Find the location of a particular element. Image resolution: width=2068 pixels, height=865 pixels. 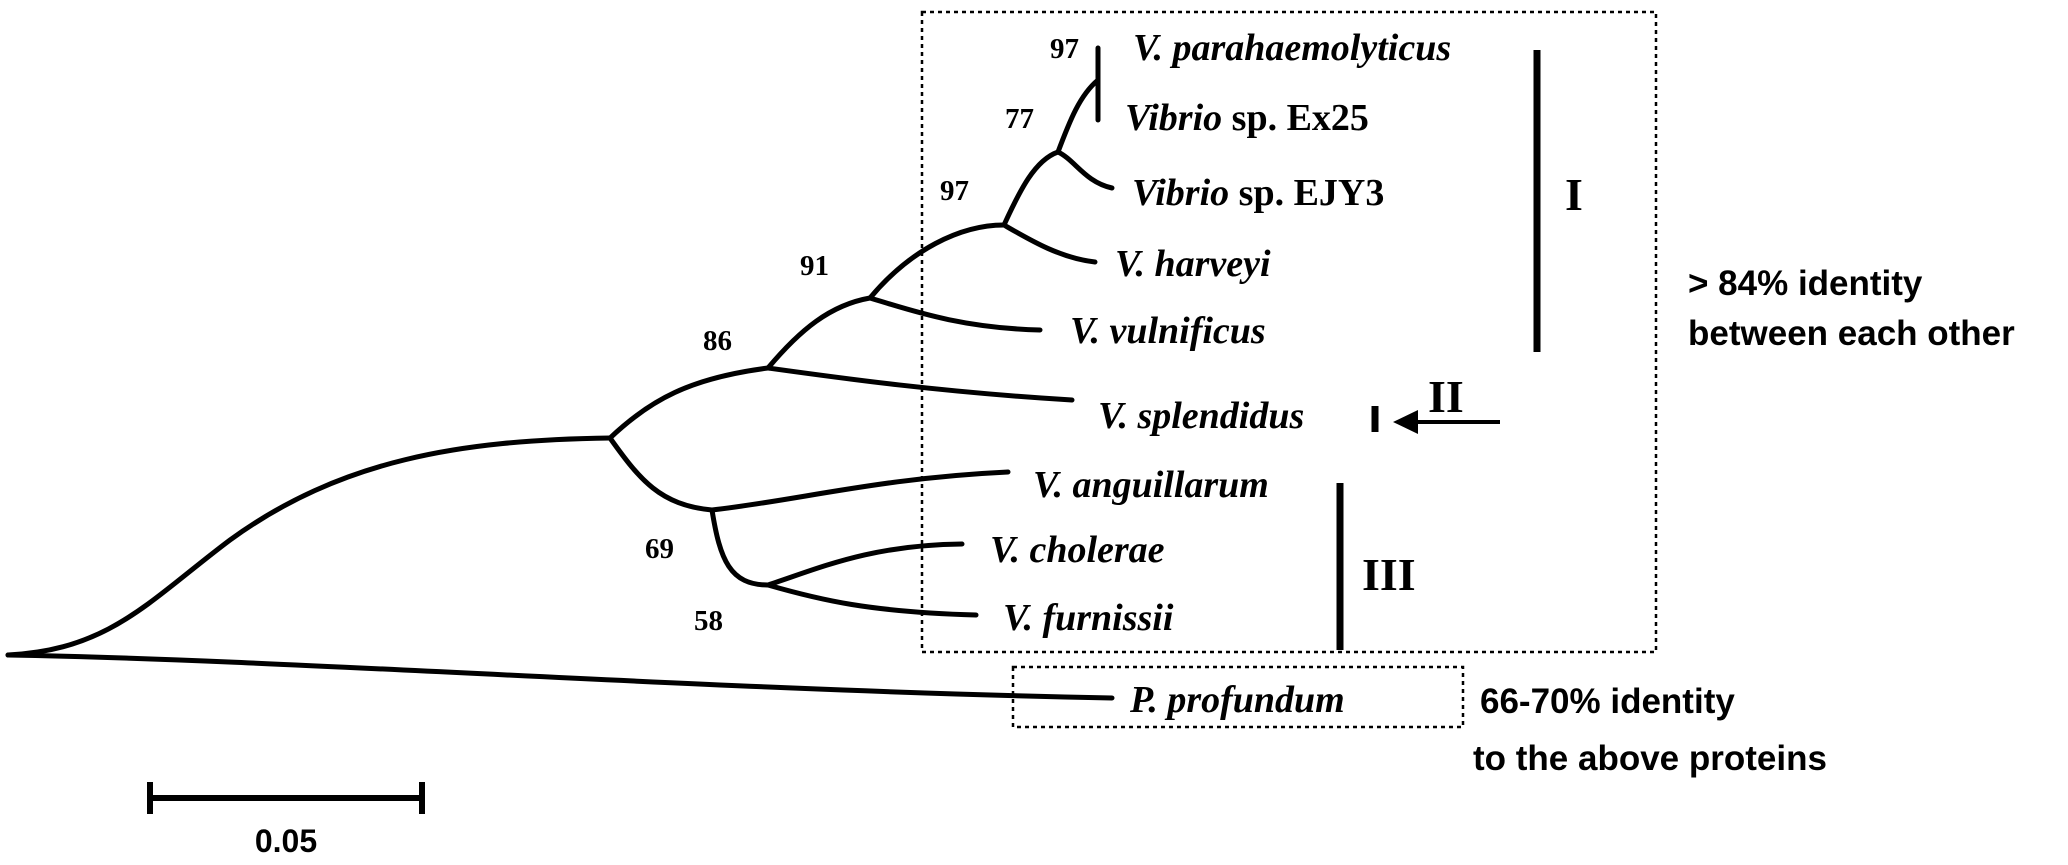

vibrio-identity-note-line2: between each other is located at coordinates (1851, 333).